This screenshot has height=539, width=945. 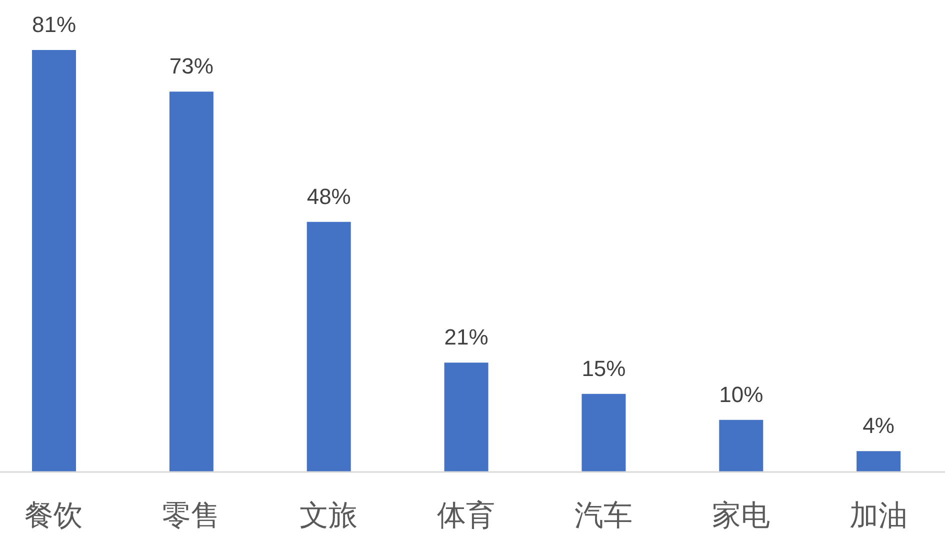 What do you see at coordinates (329, 516) in the screenshot?
I see `x-tick-label: 文旅` at bounding box center [329, 516].